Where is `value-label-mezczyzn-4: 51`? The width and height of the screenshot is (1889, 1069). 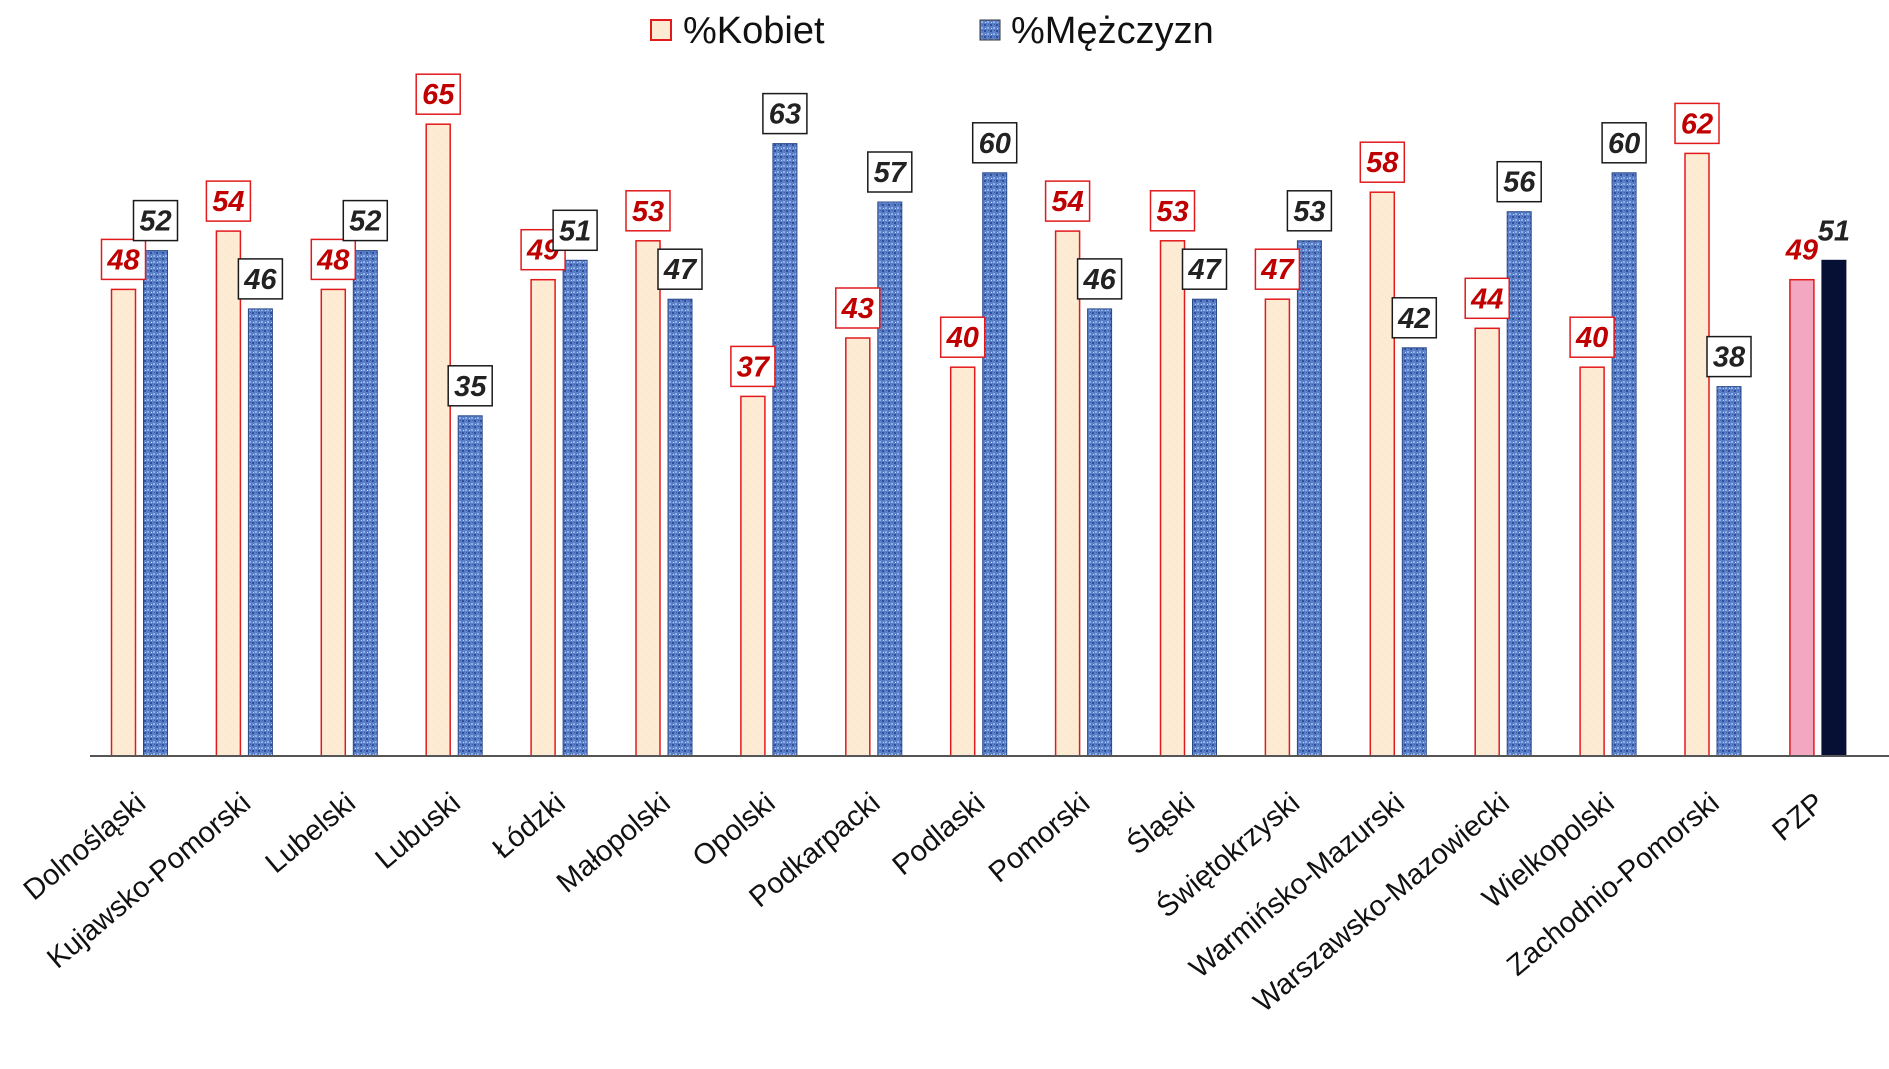 value-label-mezczyzn-4: 51 is located at coordinates (575, 231).